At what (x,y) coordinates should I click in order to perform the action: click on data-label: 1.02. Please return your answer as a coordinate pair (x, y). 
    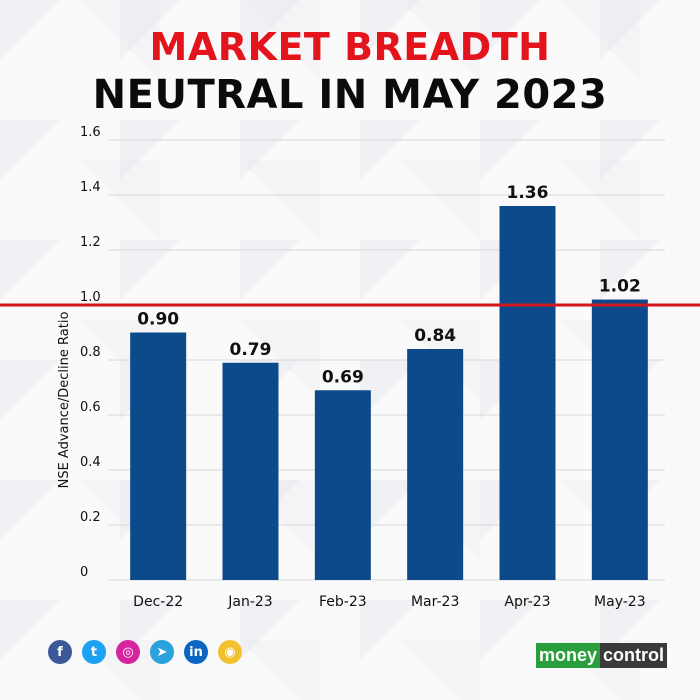
    Looking at the image, I should click on (620, 287).